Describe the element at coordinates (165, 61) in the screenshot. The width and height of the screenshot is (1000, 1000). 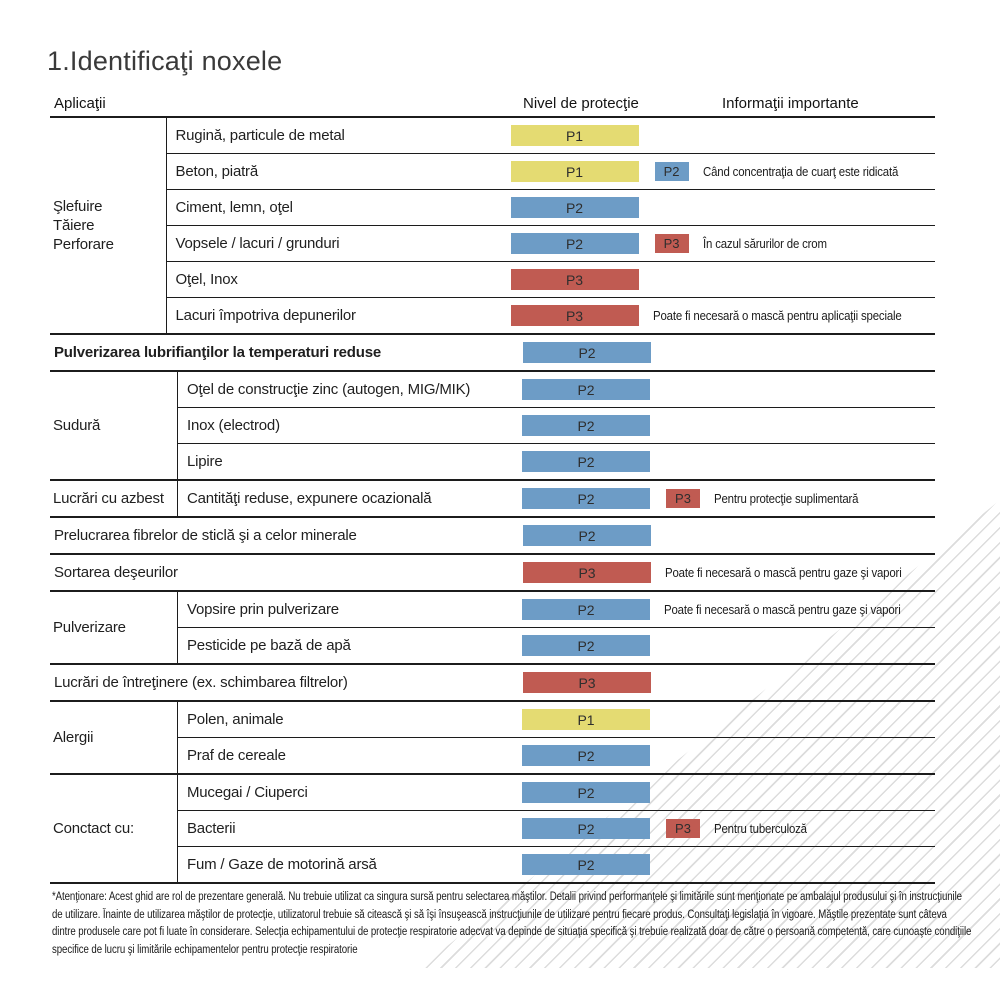
I see `page-title: 1.Identificaţi noxele` at that location.